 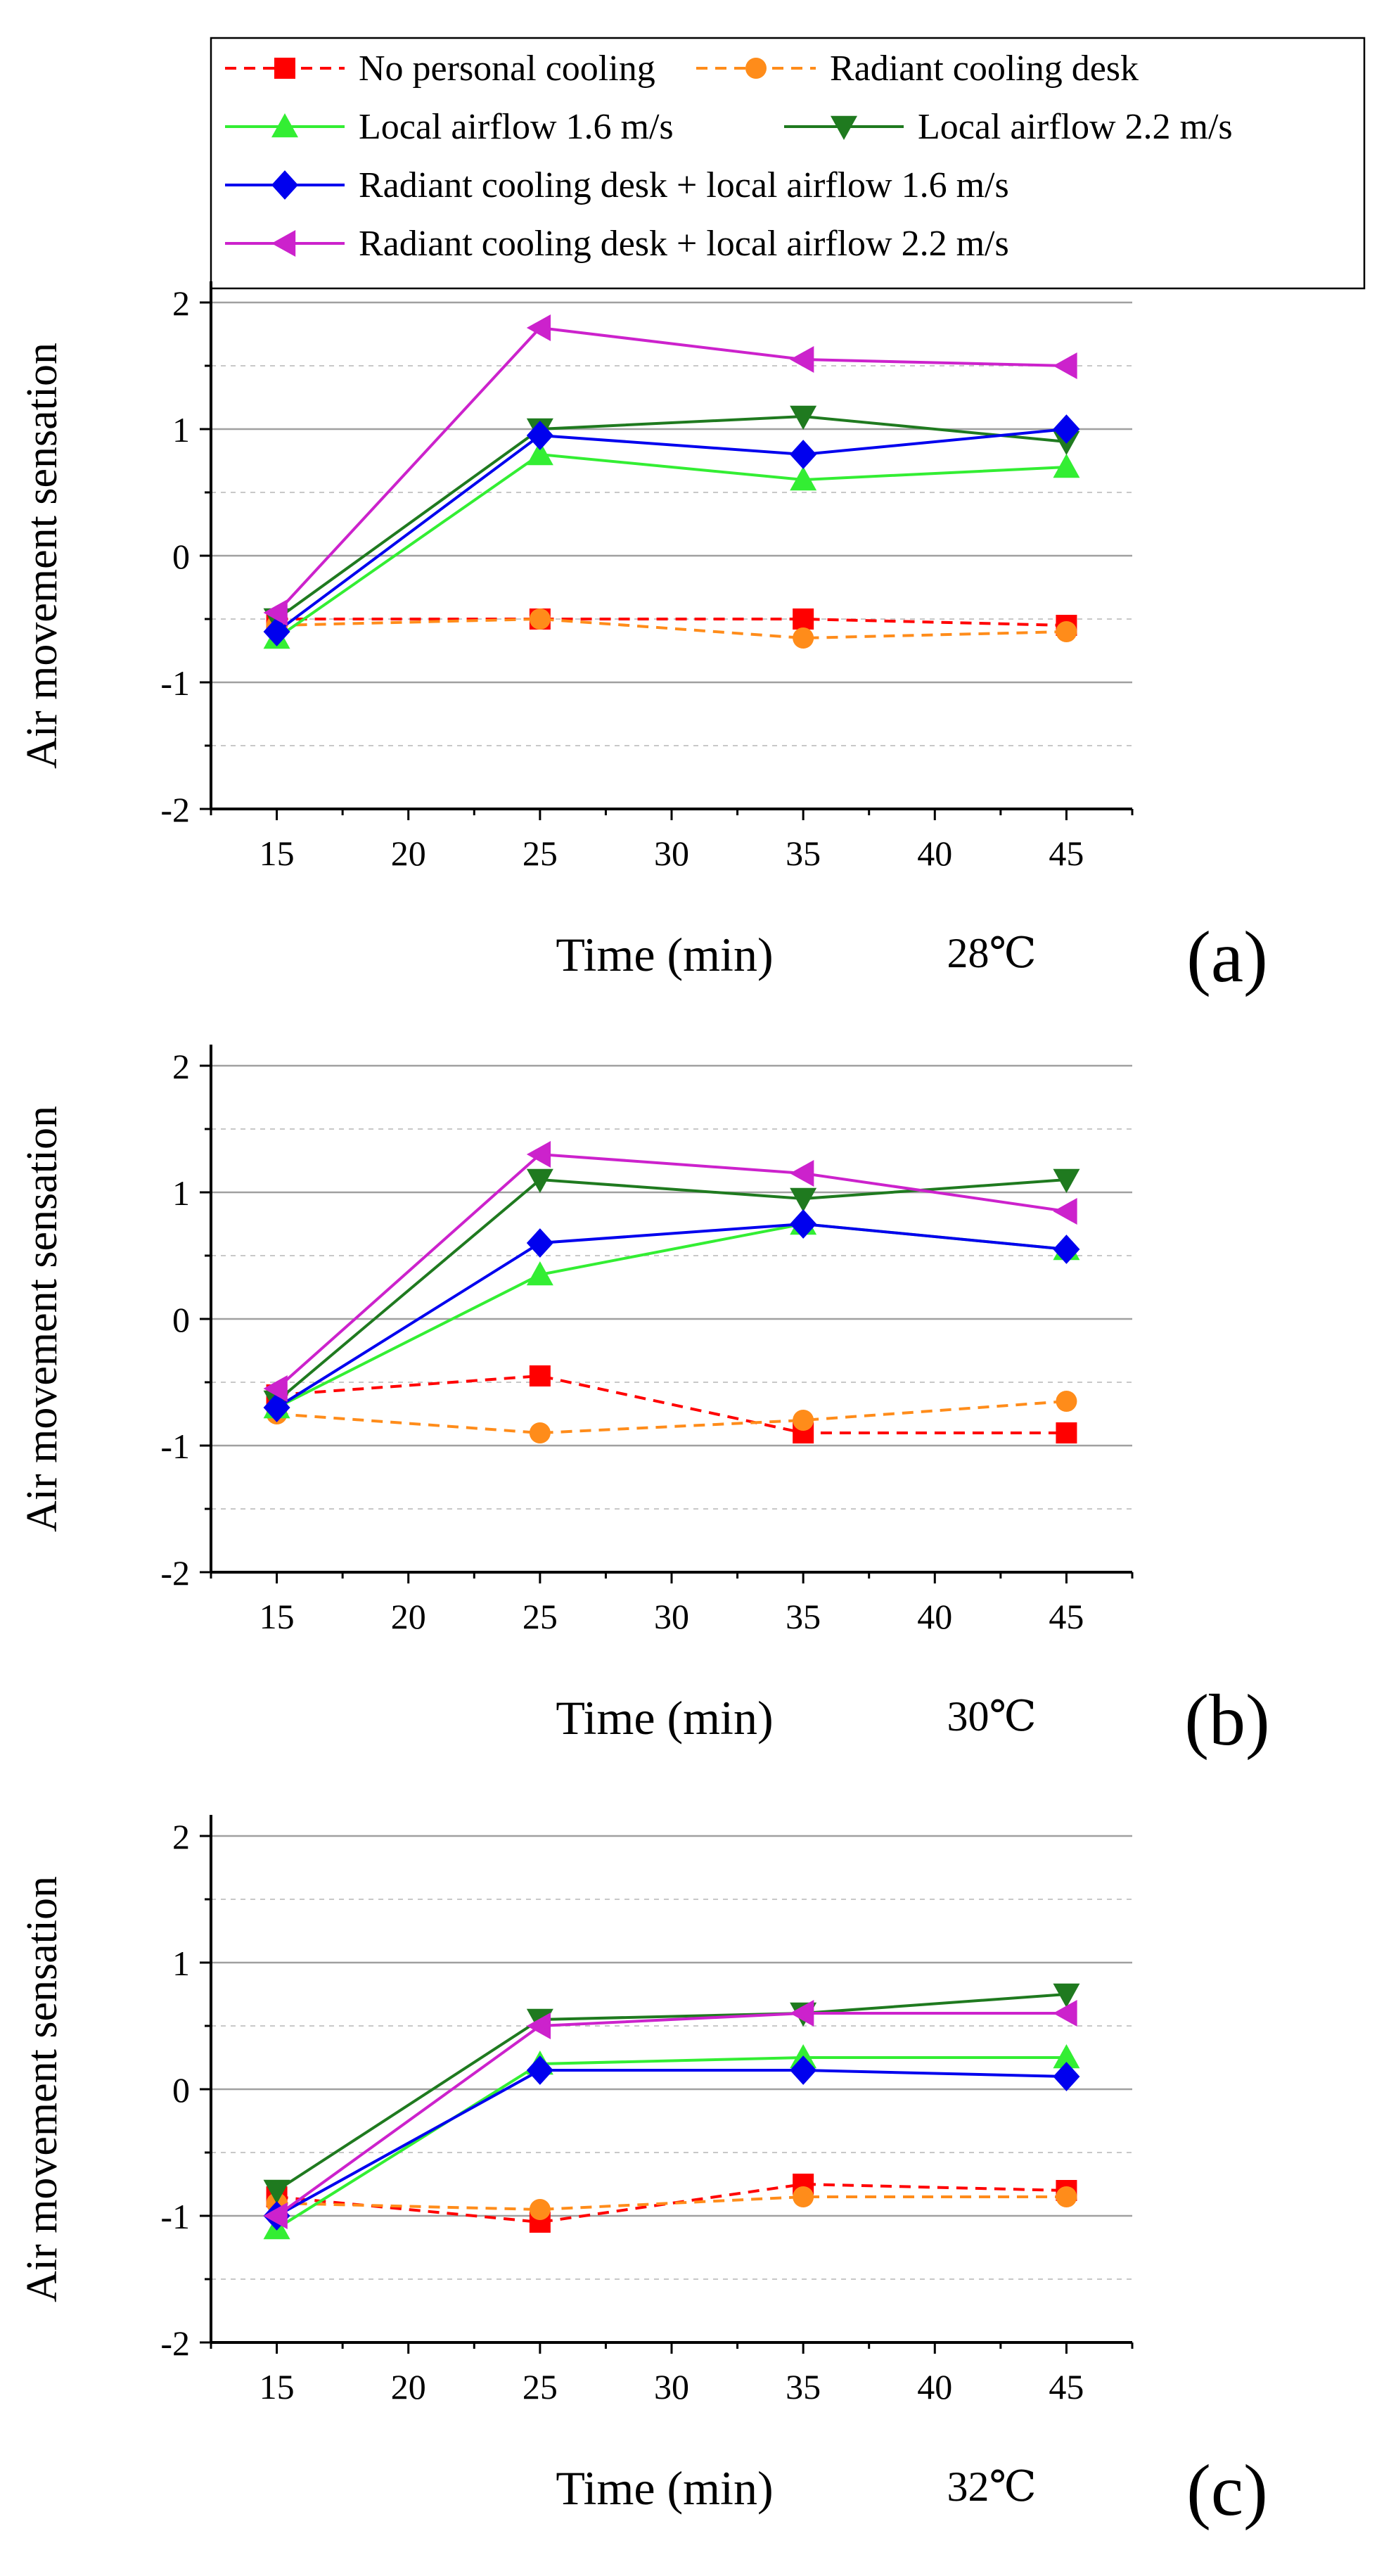 I want to click on legend-label: Local airflow 1.6 m/s, so click(x=516, y=127).